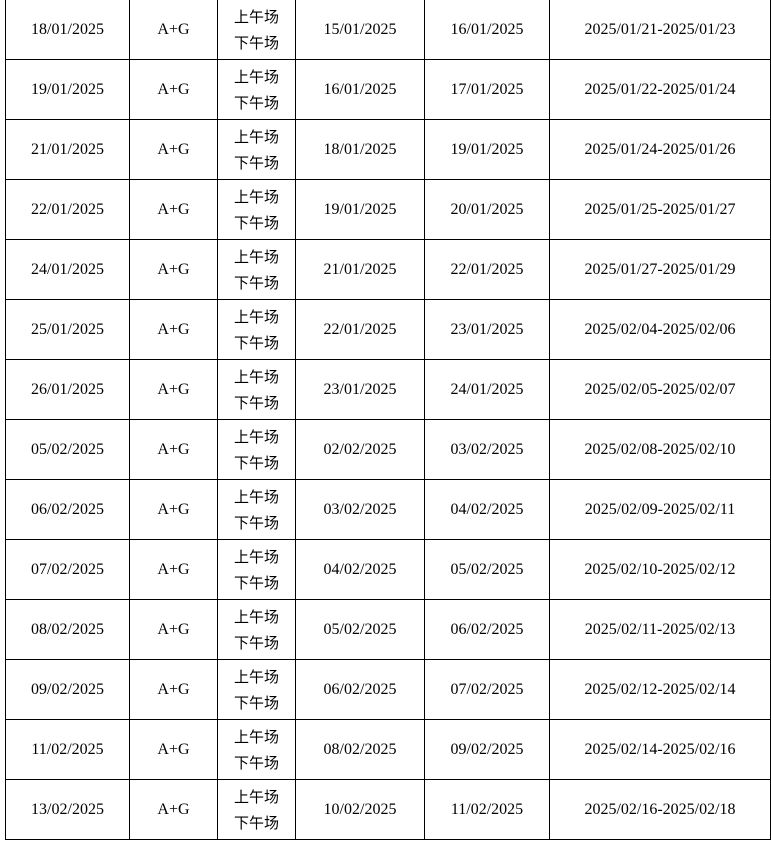 Image resolution: width=771 pixels, height=845 pixels. I want to click on range-cell: 2025/01/24-2025/01/26, so click(660, 149).